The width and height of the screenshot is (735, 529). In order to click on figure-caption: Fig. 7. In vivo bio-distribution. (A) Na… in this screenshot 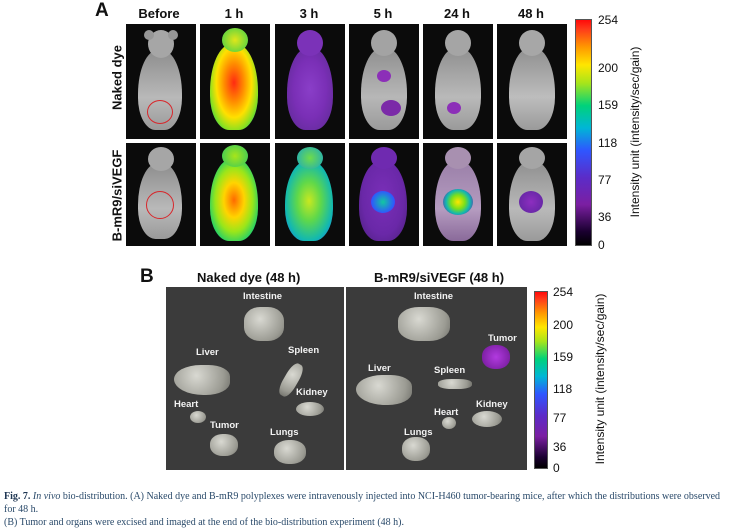, I will do `click(368, 509)`.